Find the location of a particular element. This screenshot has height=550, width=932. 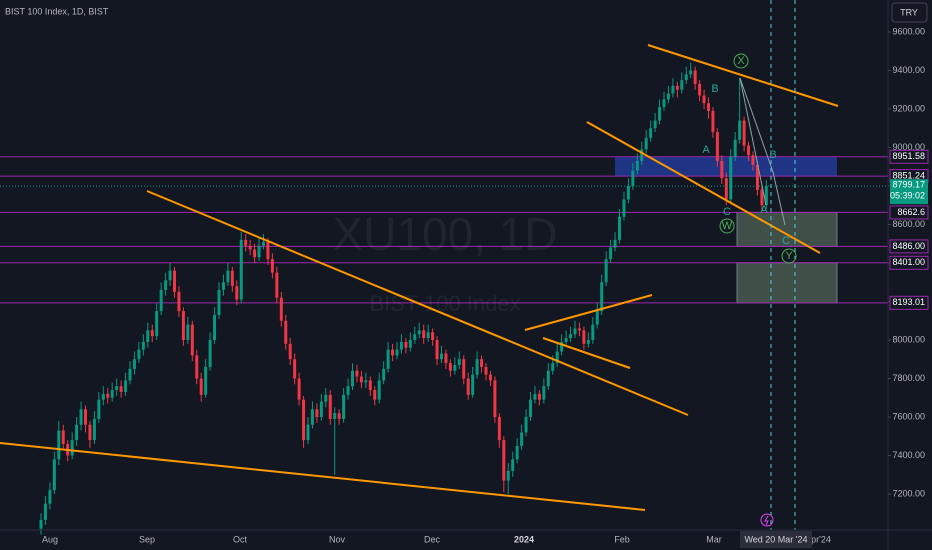

wave-label: Y is located at coordinates (789, 256).